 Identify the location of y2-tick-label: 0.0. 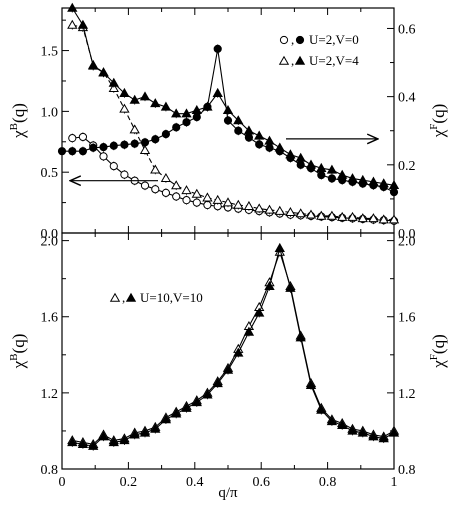
(407, 234).